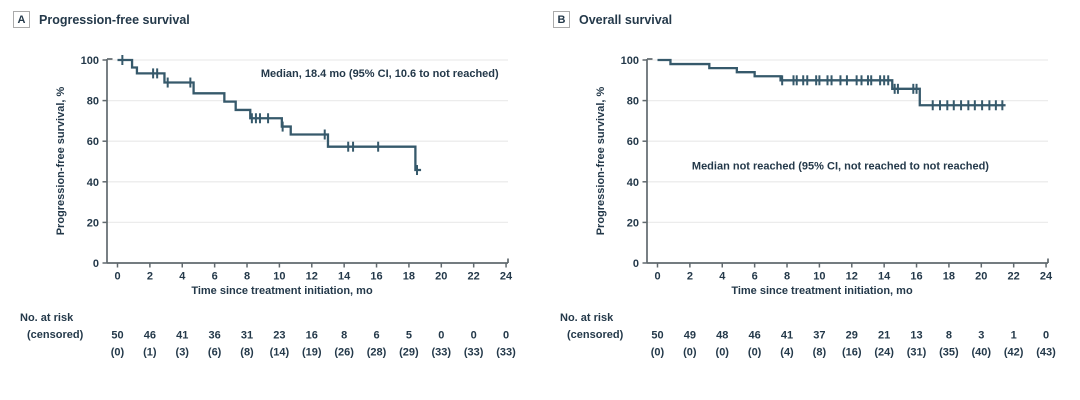  What do you see at coordinates (916, 336) in the screenshot?
I see `at-risk-value: 13` at bounding box center [916, 336].